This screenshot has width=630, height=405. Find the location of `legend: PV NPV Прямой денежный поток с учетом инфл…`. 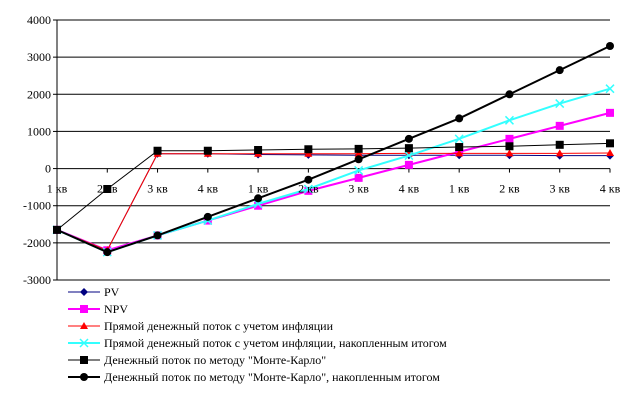

legend: PV NPV Прямой денежный поток с учетом инфл… is located at coordinates (257, 334).